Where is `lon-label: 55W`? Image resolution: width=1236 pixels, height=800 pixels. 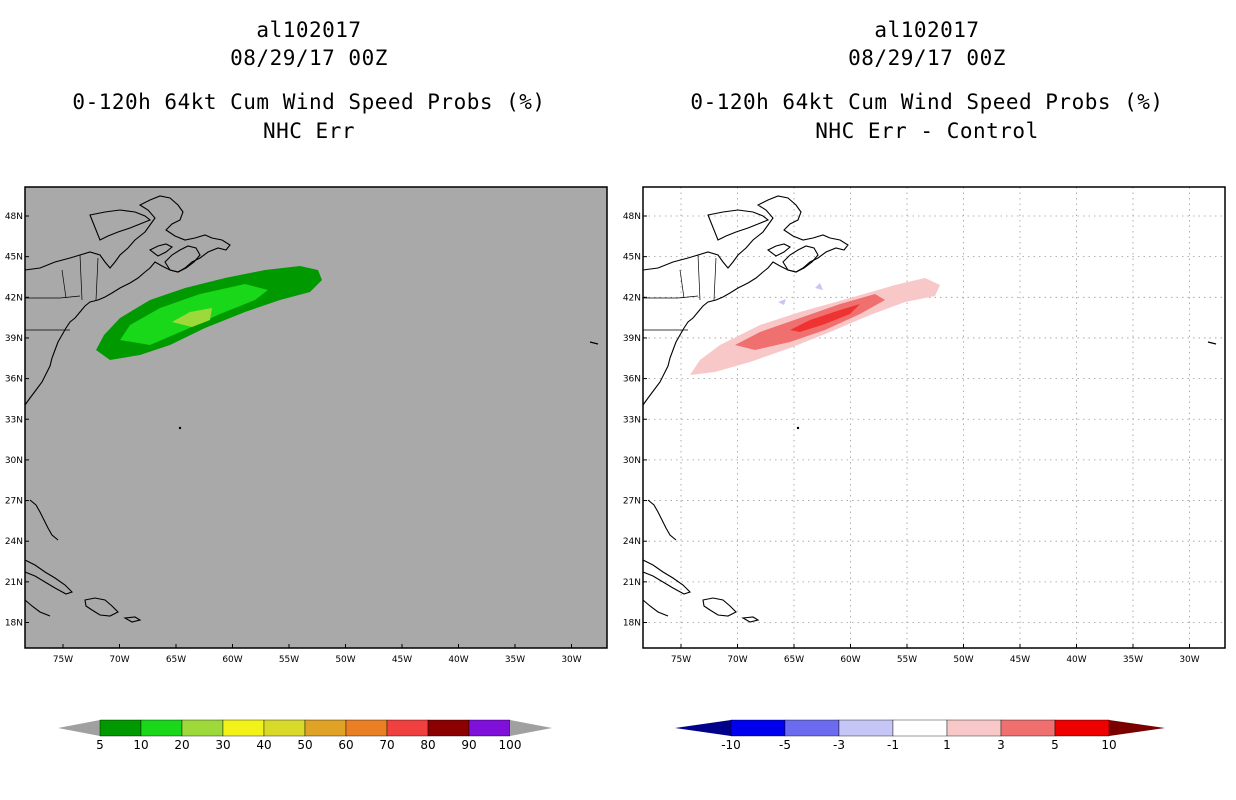 lon-label: 55W is located at coordinates (907, 660).